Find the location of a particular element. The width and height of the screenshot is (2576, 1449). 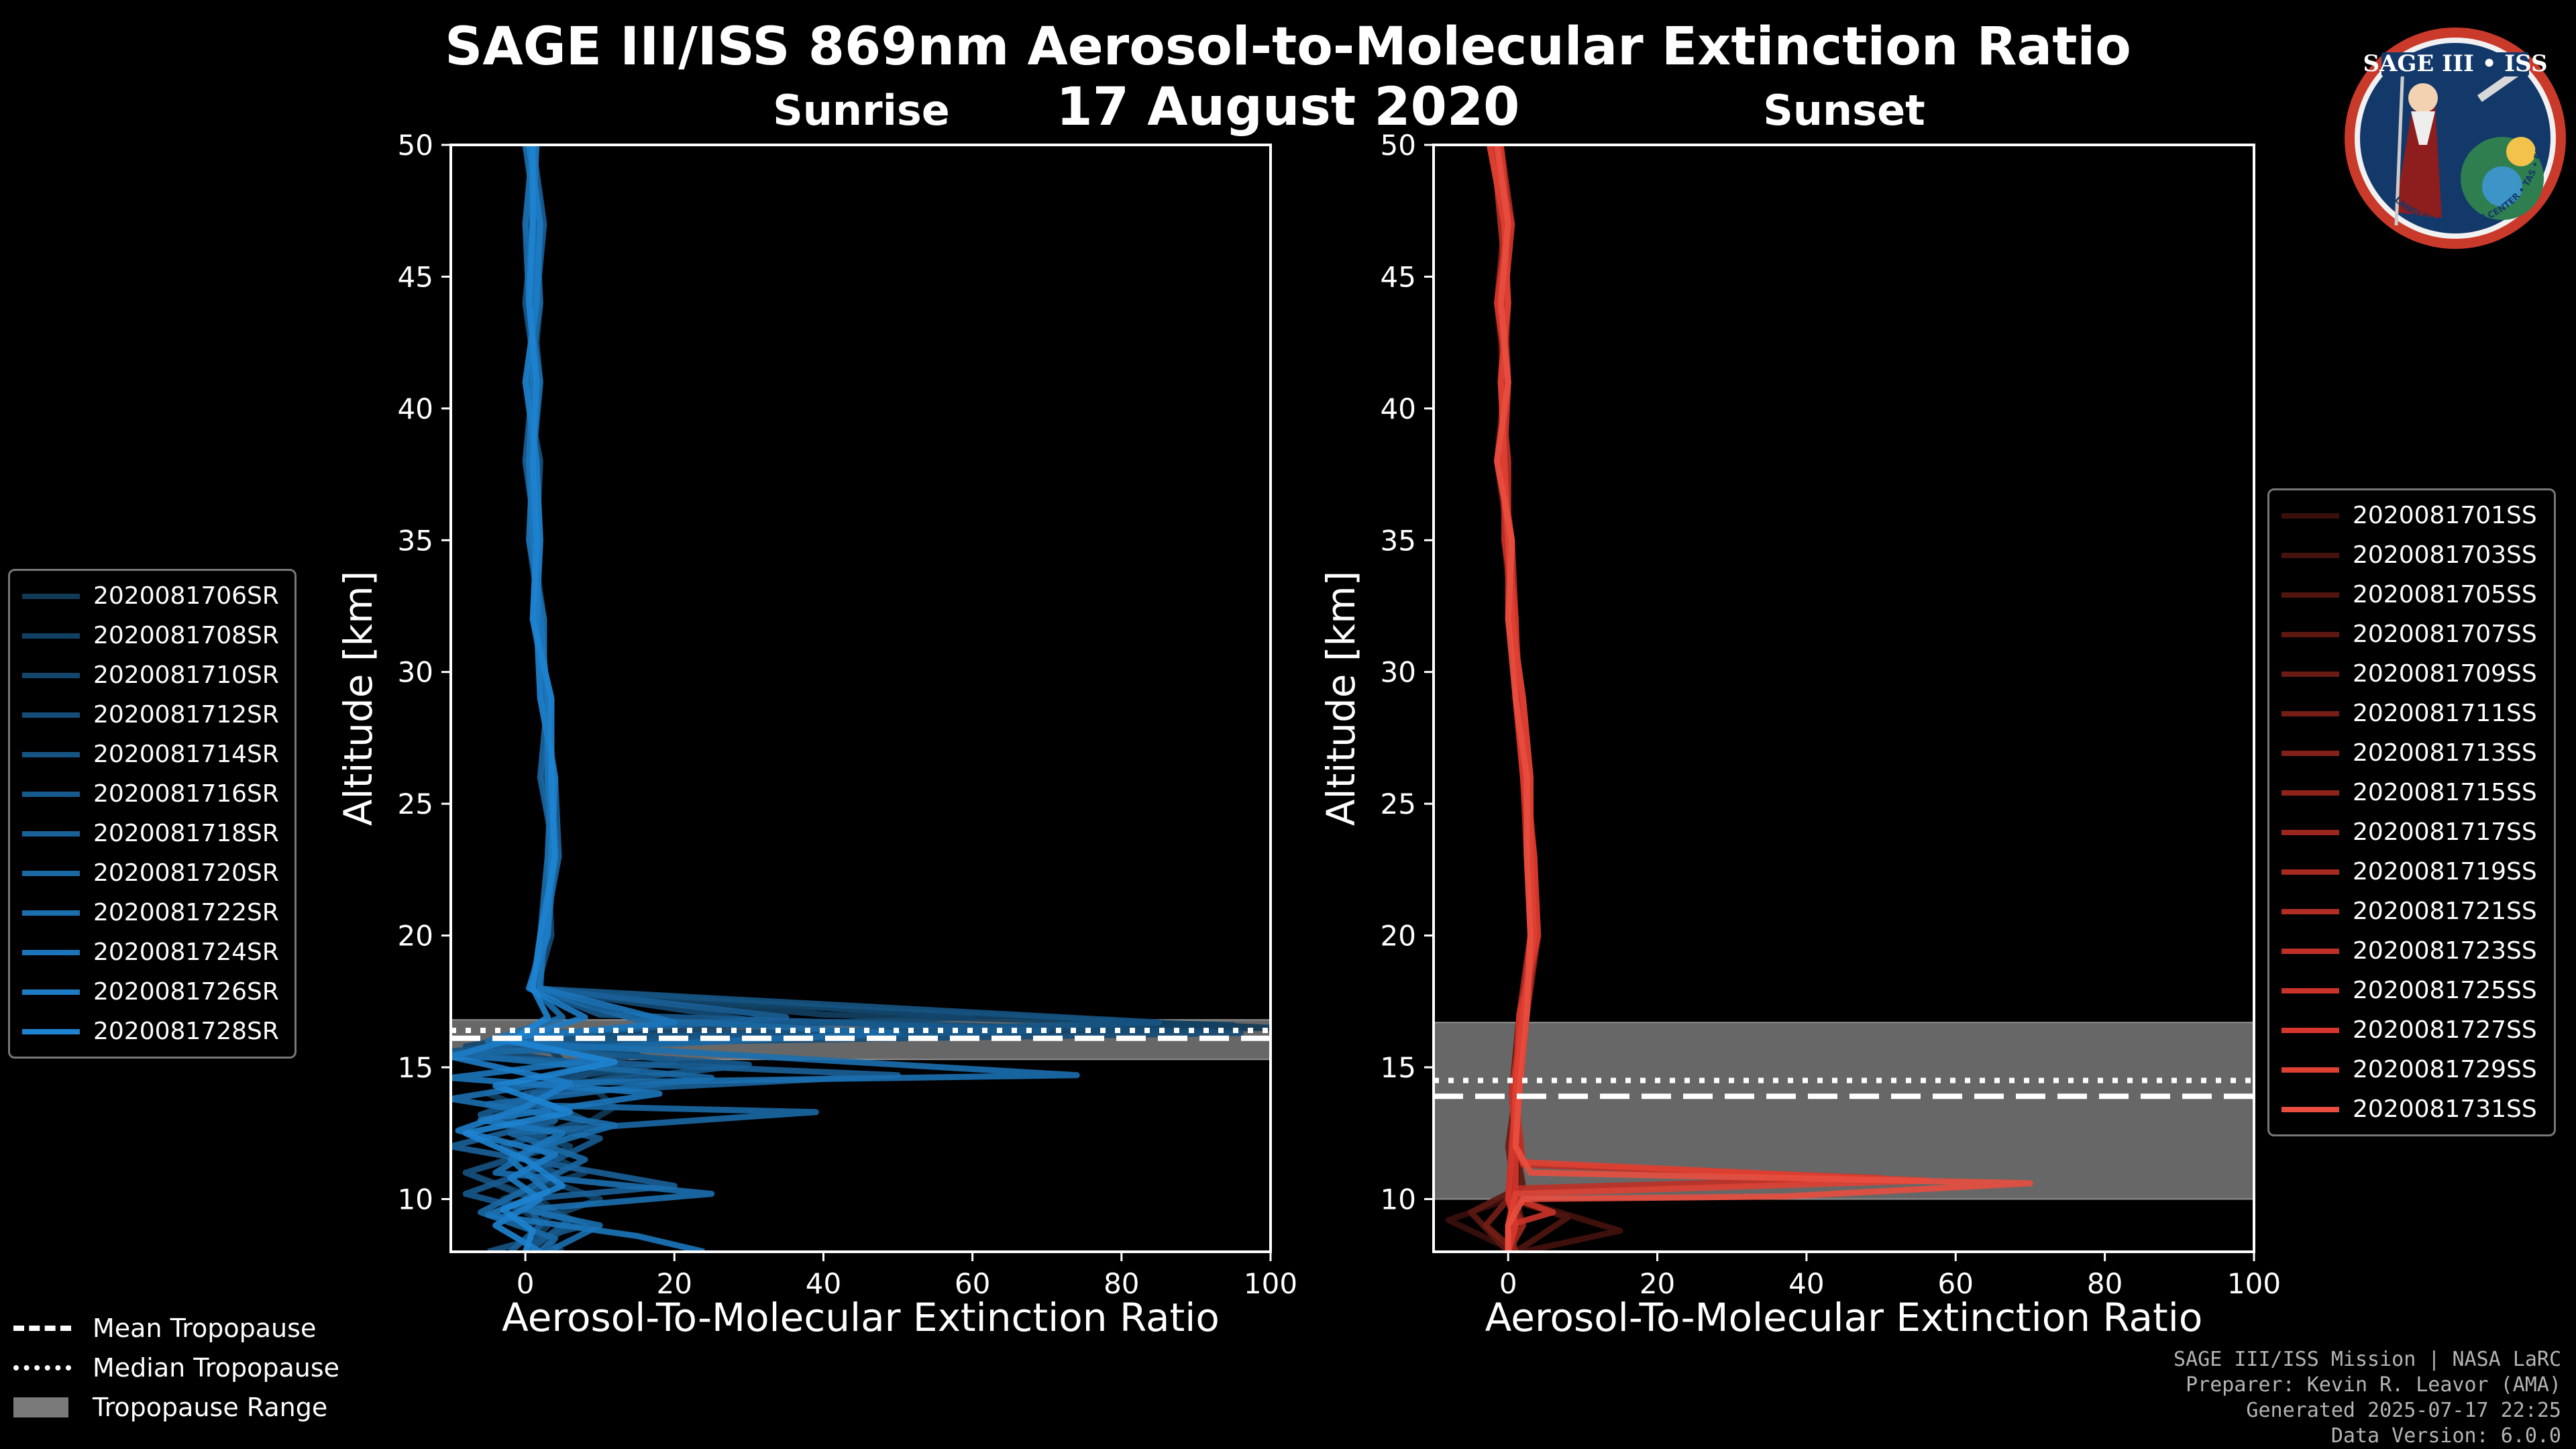

legend-label: 2020081716SR is located at coordinates (186, 794).